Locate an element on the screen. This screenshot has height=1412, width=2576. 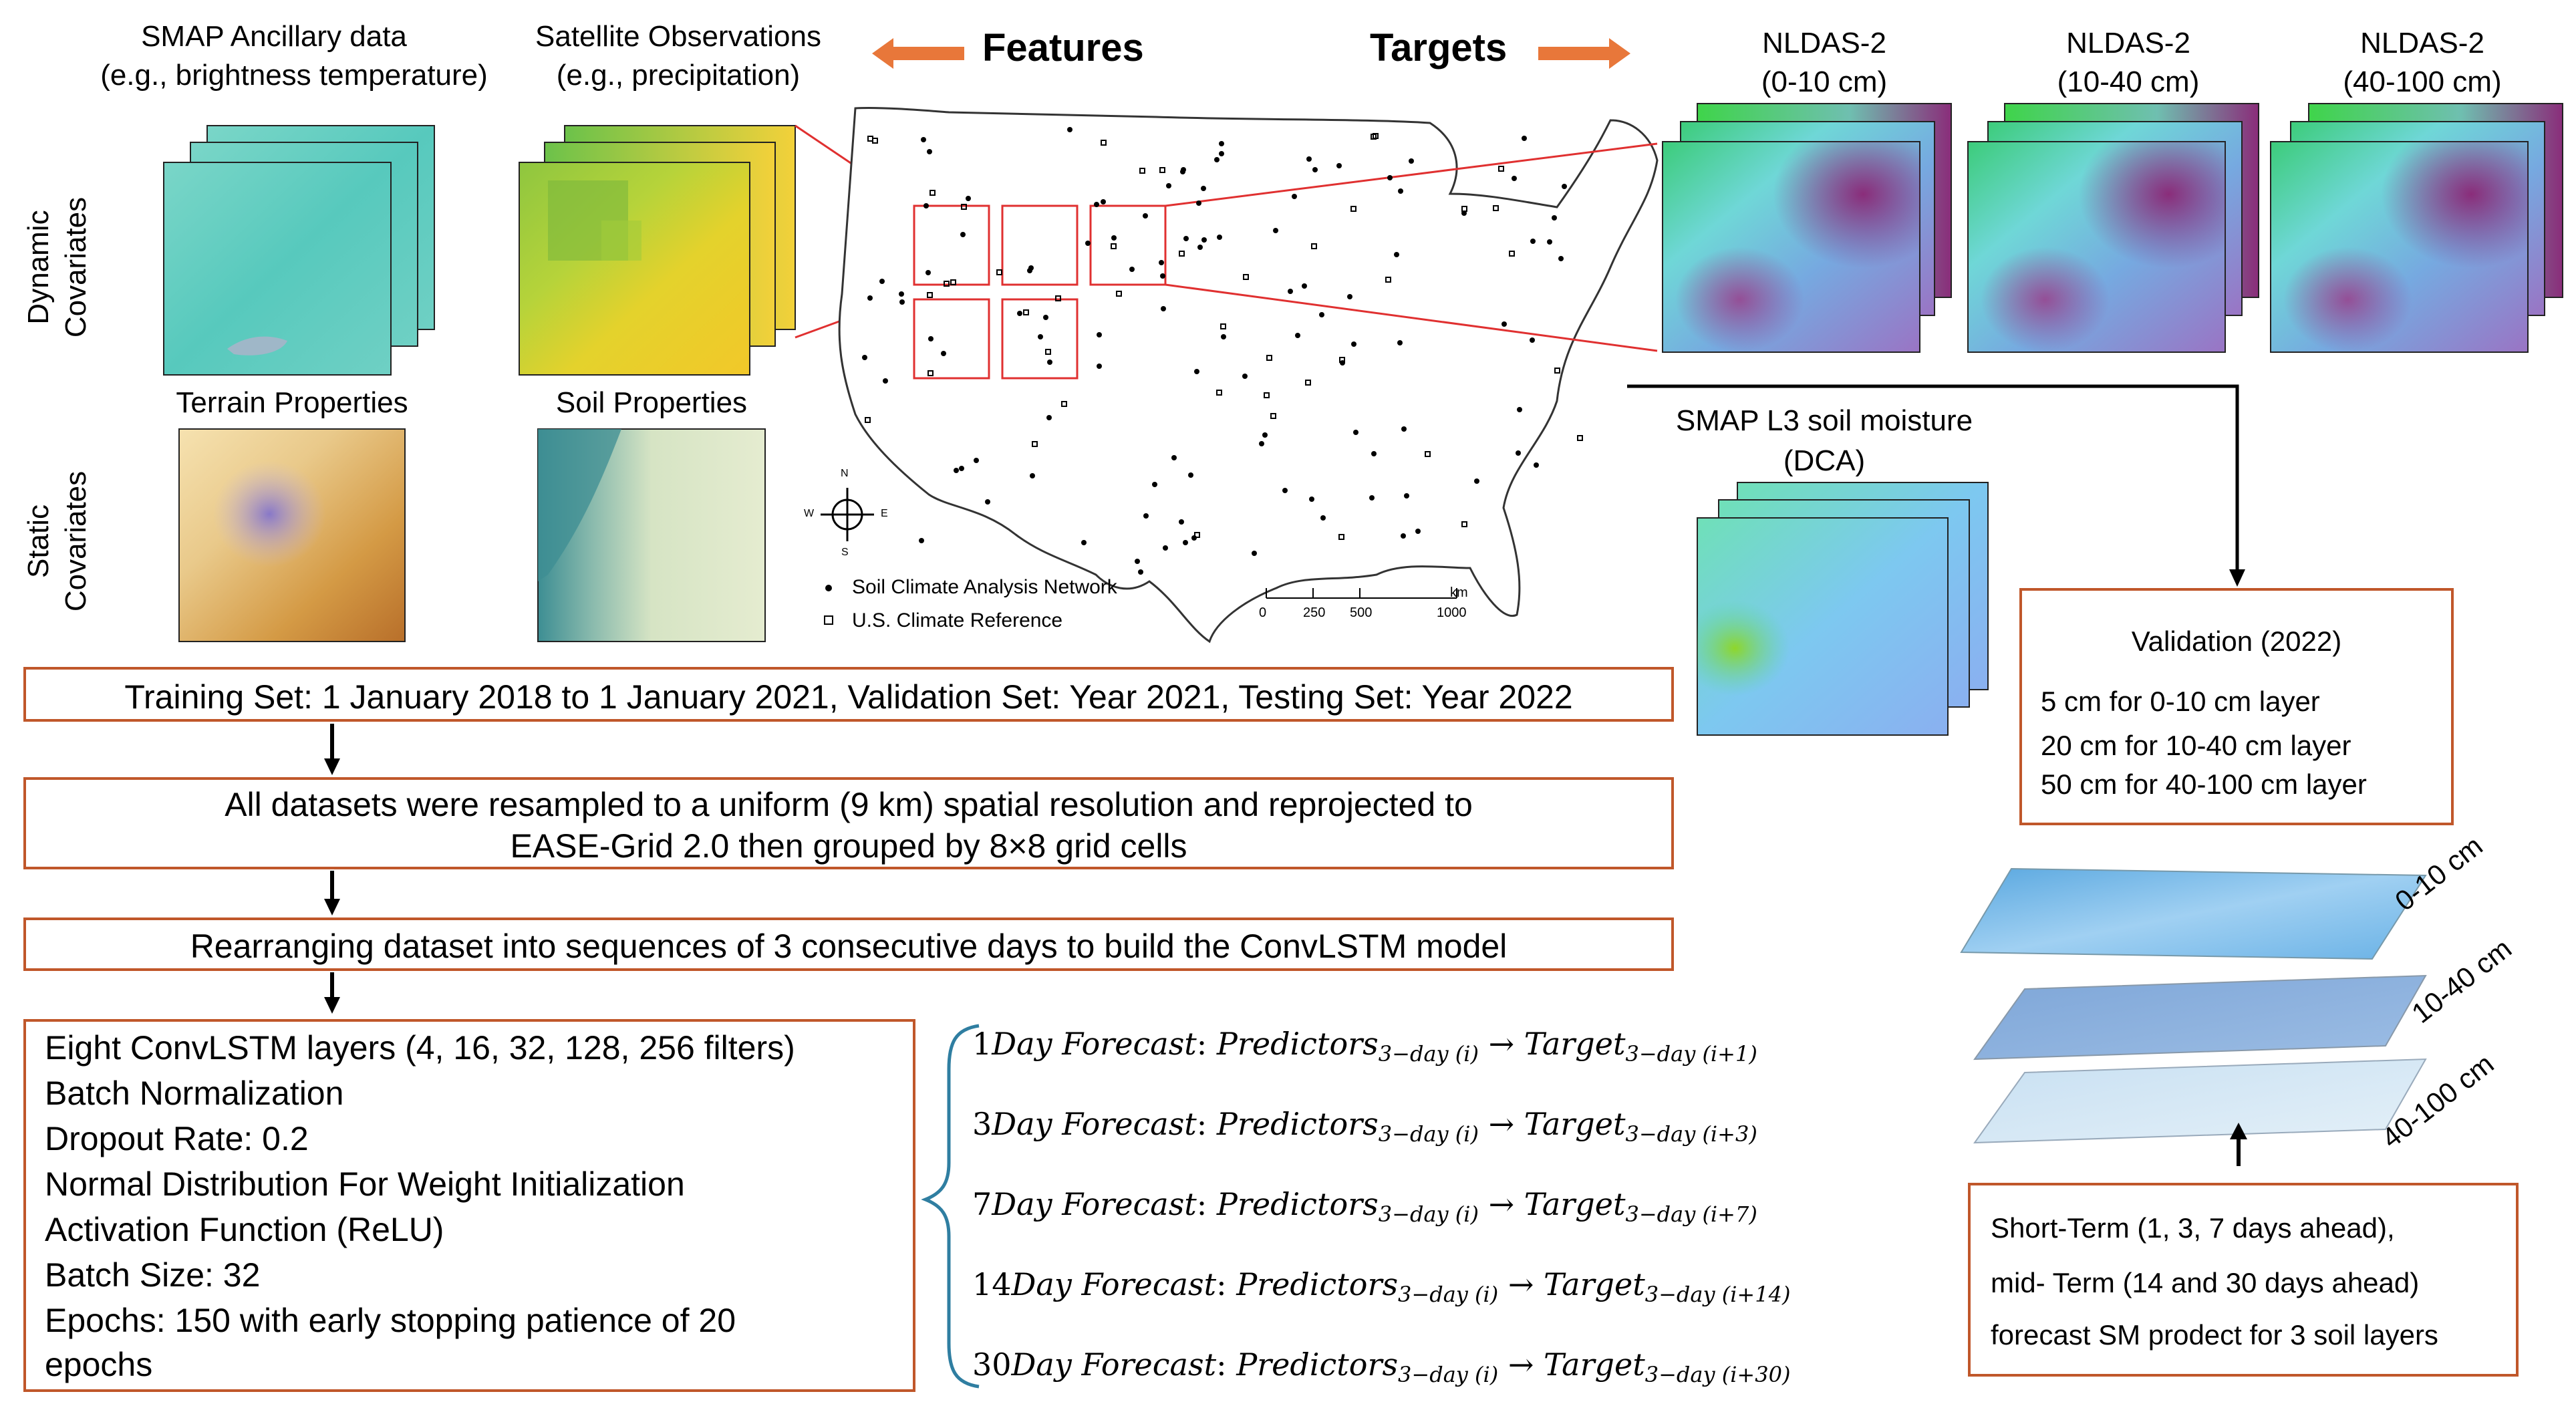
satellite-obs-stack is located at coordinates (657, 250).